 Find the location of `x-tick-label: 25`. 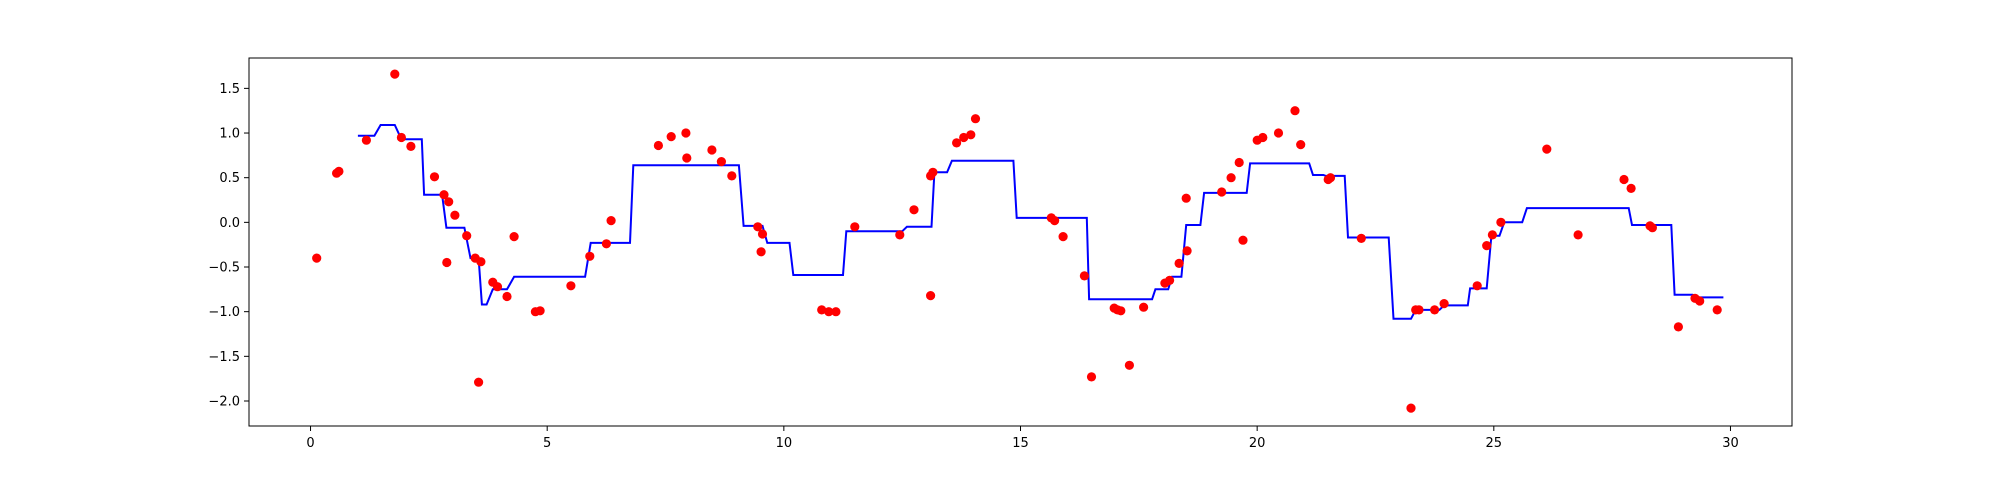

x-tick-label: 25 is located at coordinates (1494, 443).